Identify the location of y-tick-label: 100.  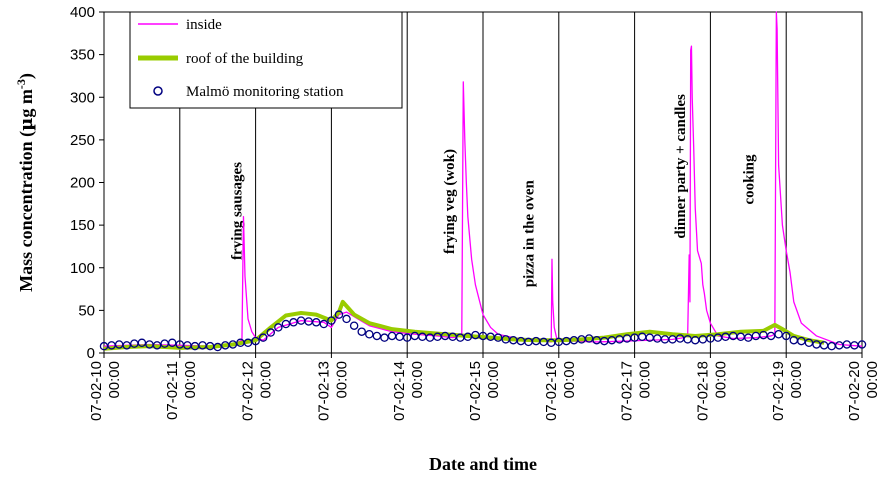
(82, 268).